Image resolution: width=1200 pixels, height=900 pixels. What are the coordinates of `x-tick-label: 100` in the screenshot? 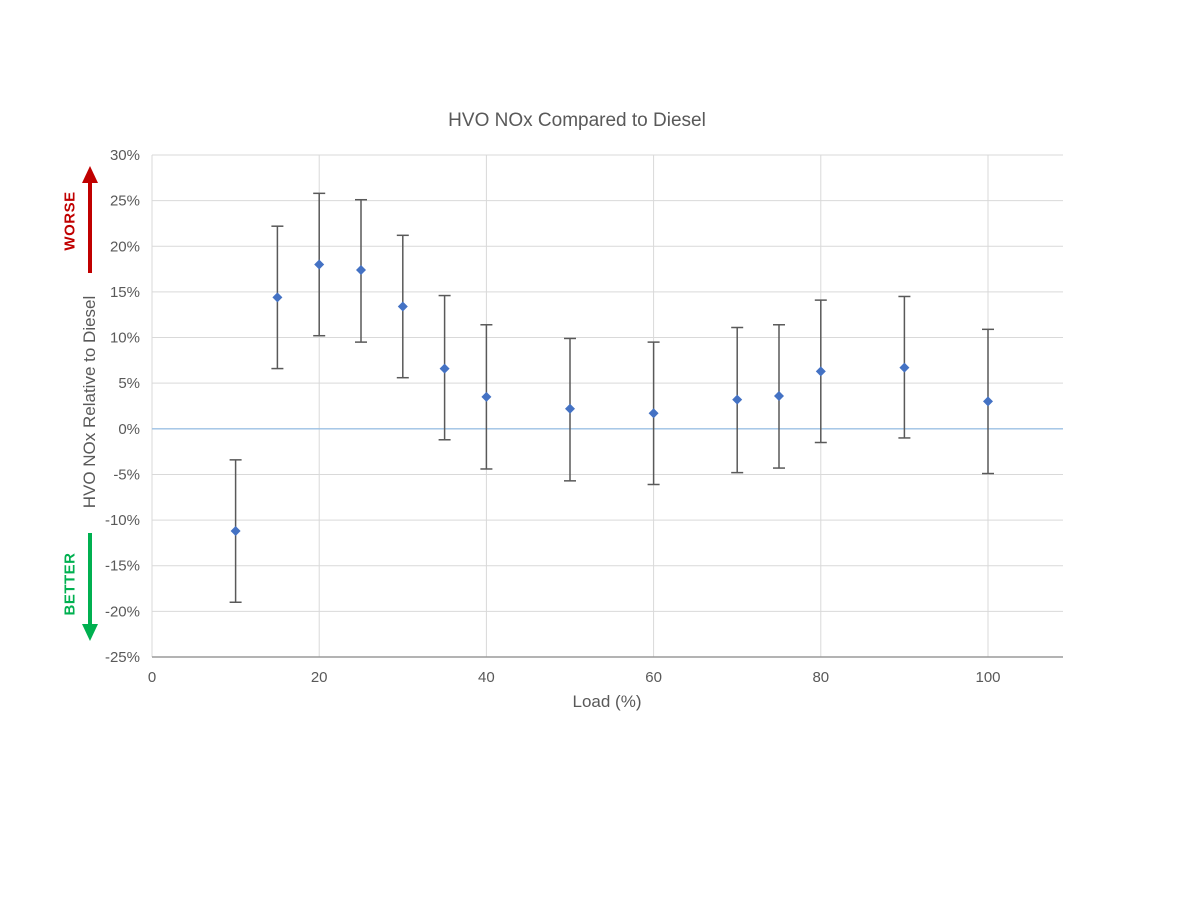 It's located at (987, 677).